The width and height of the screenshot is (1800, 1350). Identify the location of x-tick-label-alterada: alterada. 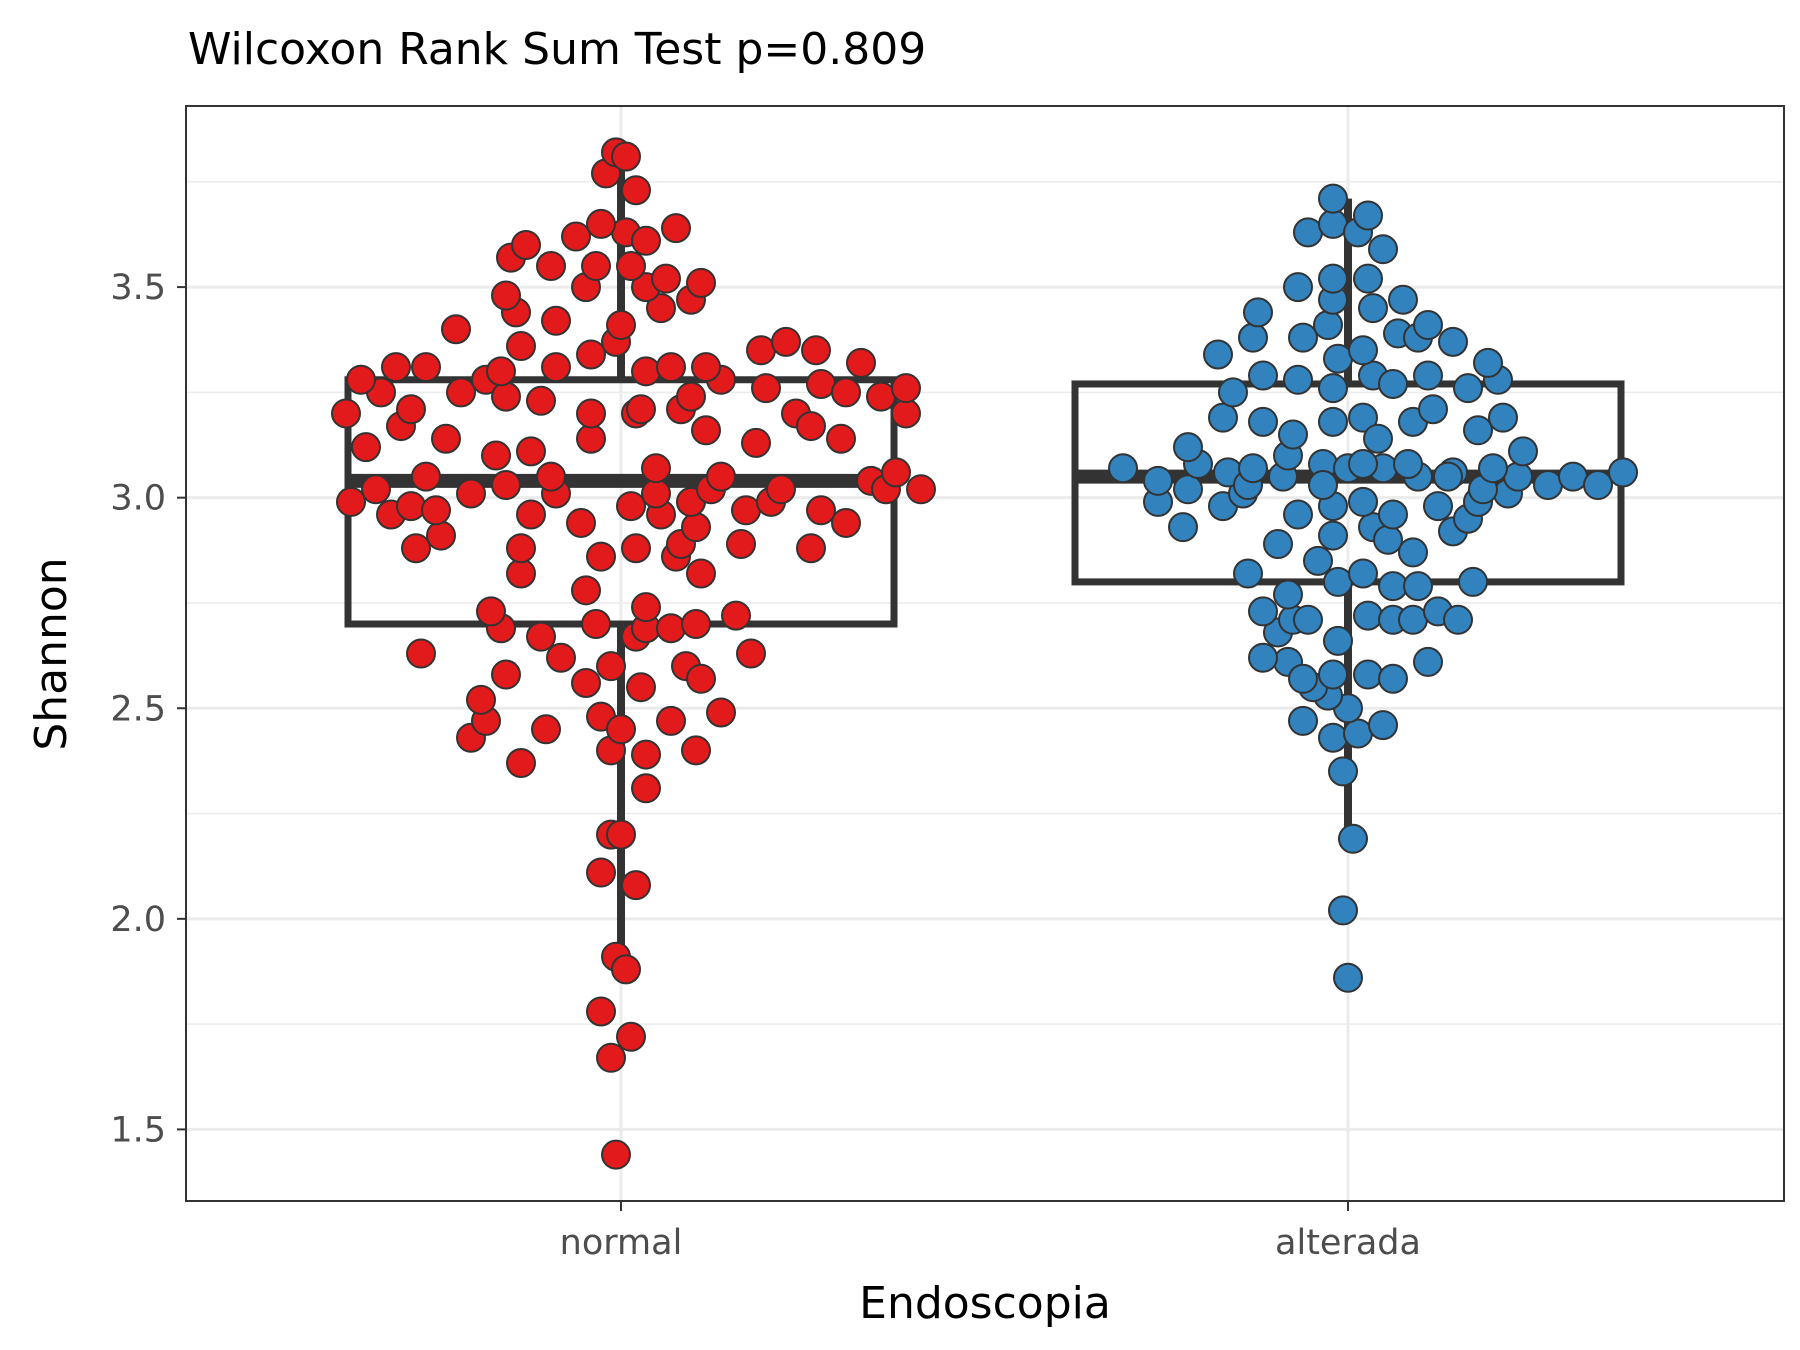
(1348, 1243).